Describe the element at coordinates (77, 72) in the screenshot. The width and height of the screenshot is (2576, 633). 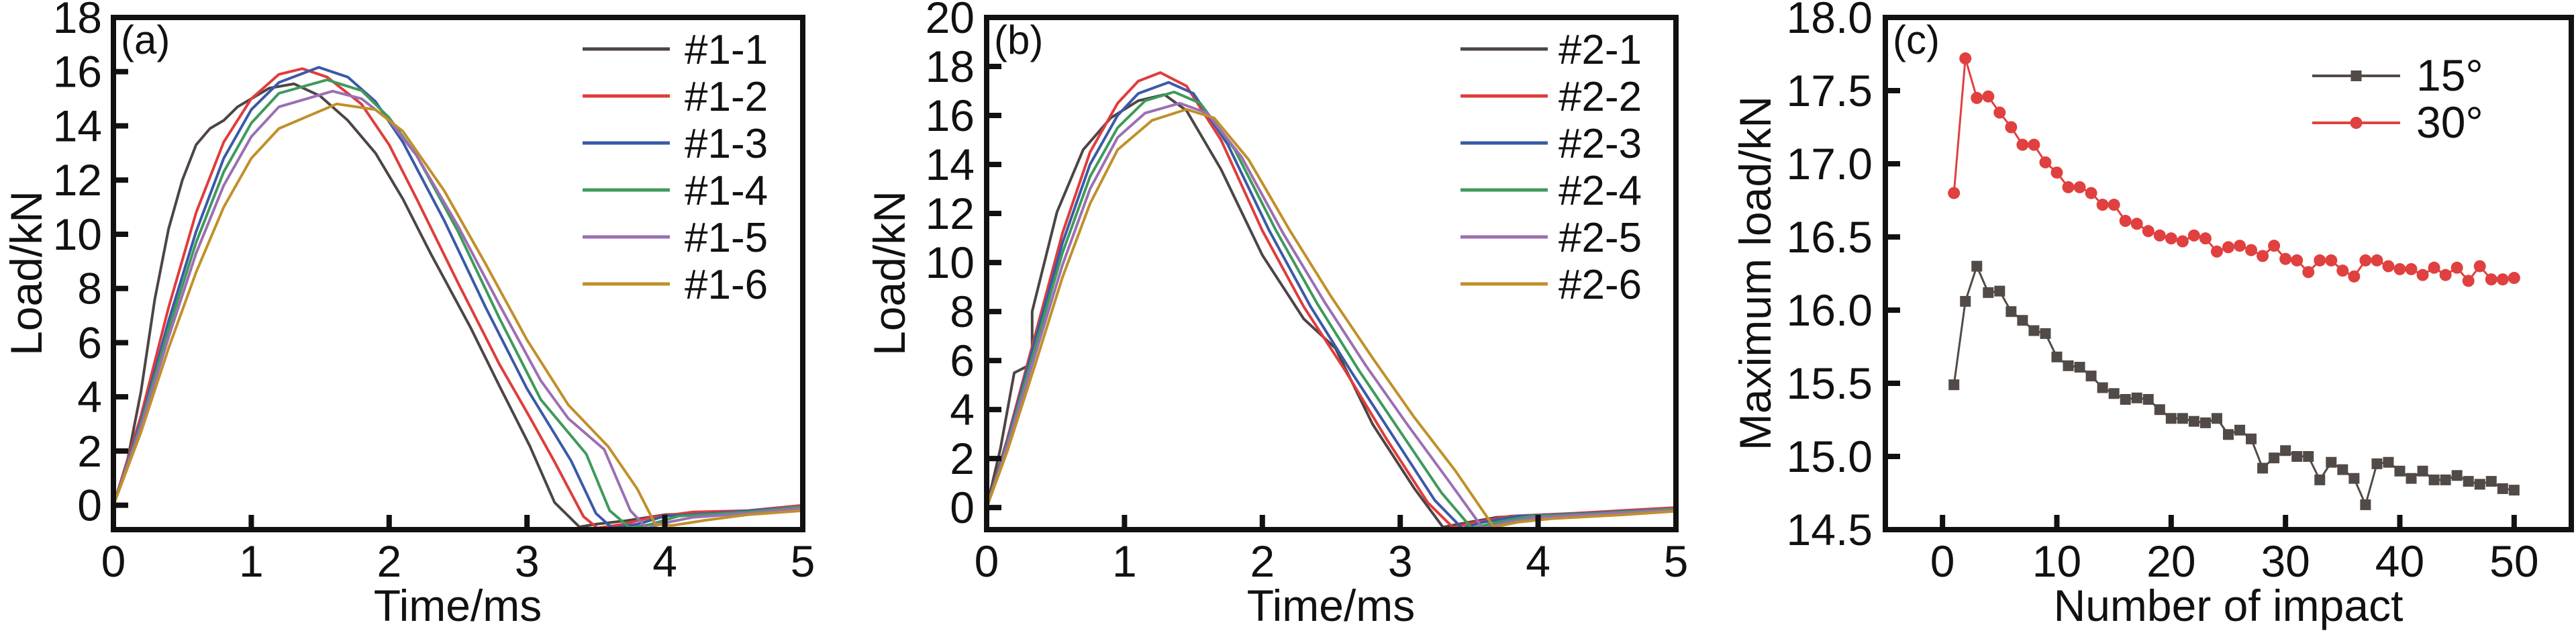
I see `y-tick-label: 16` at that location.